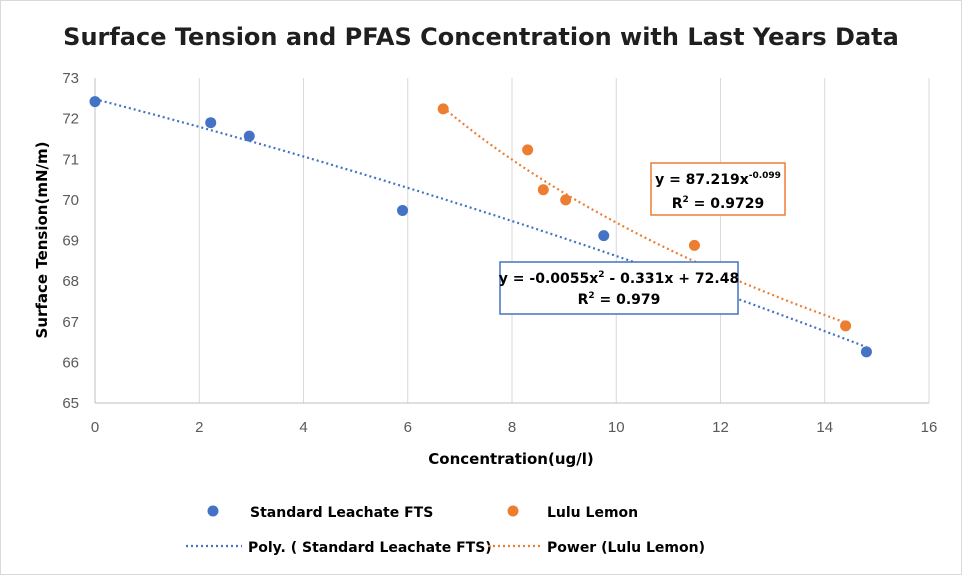 The image size is (962, 575). I want to click on legend-marker-standard-leachate, so click(213, 511).